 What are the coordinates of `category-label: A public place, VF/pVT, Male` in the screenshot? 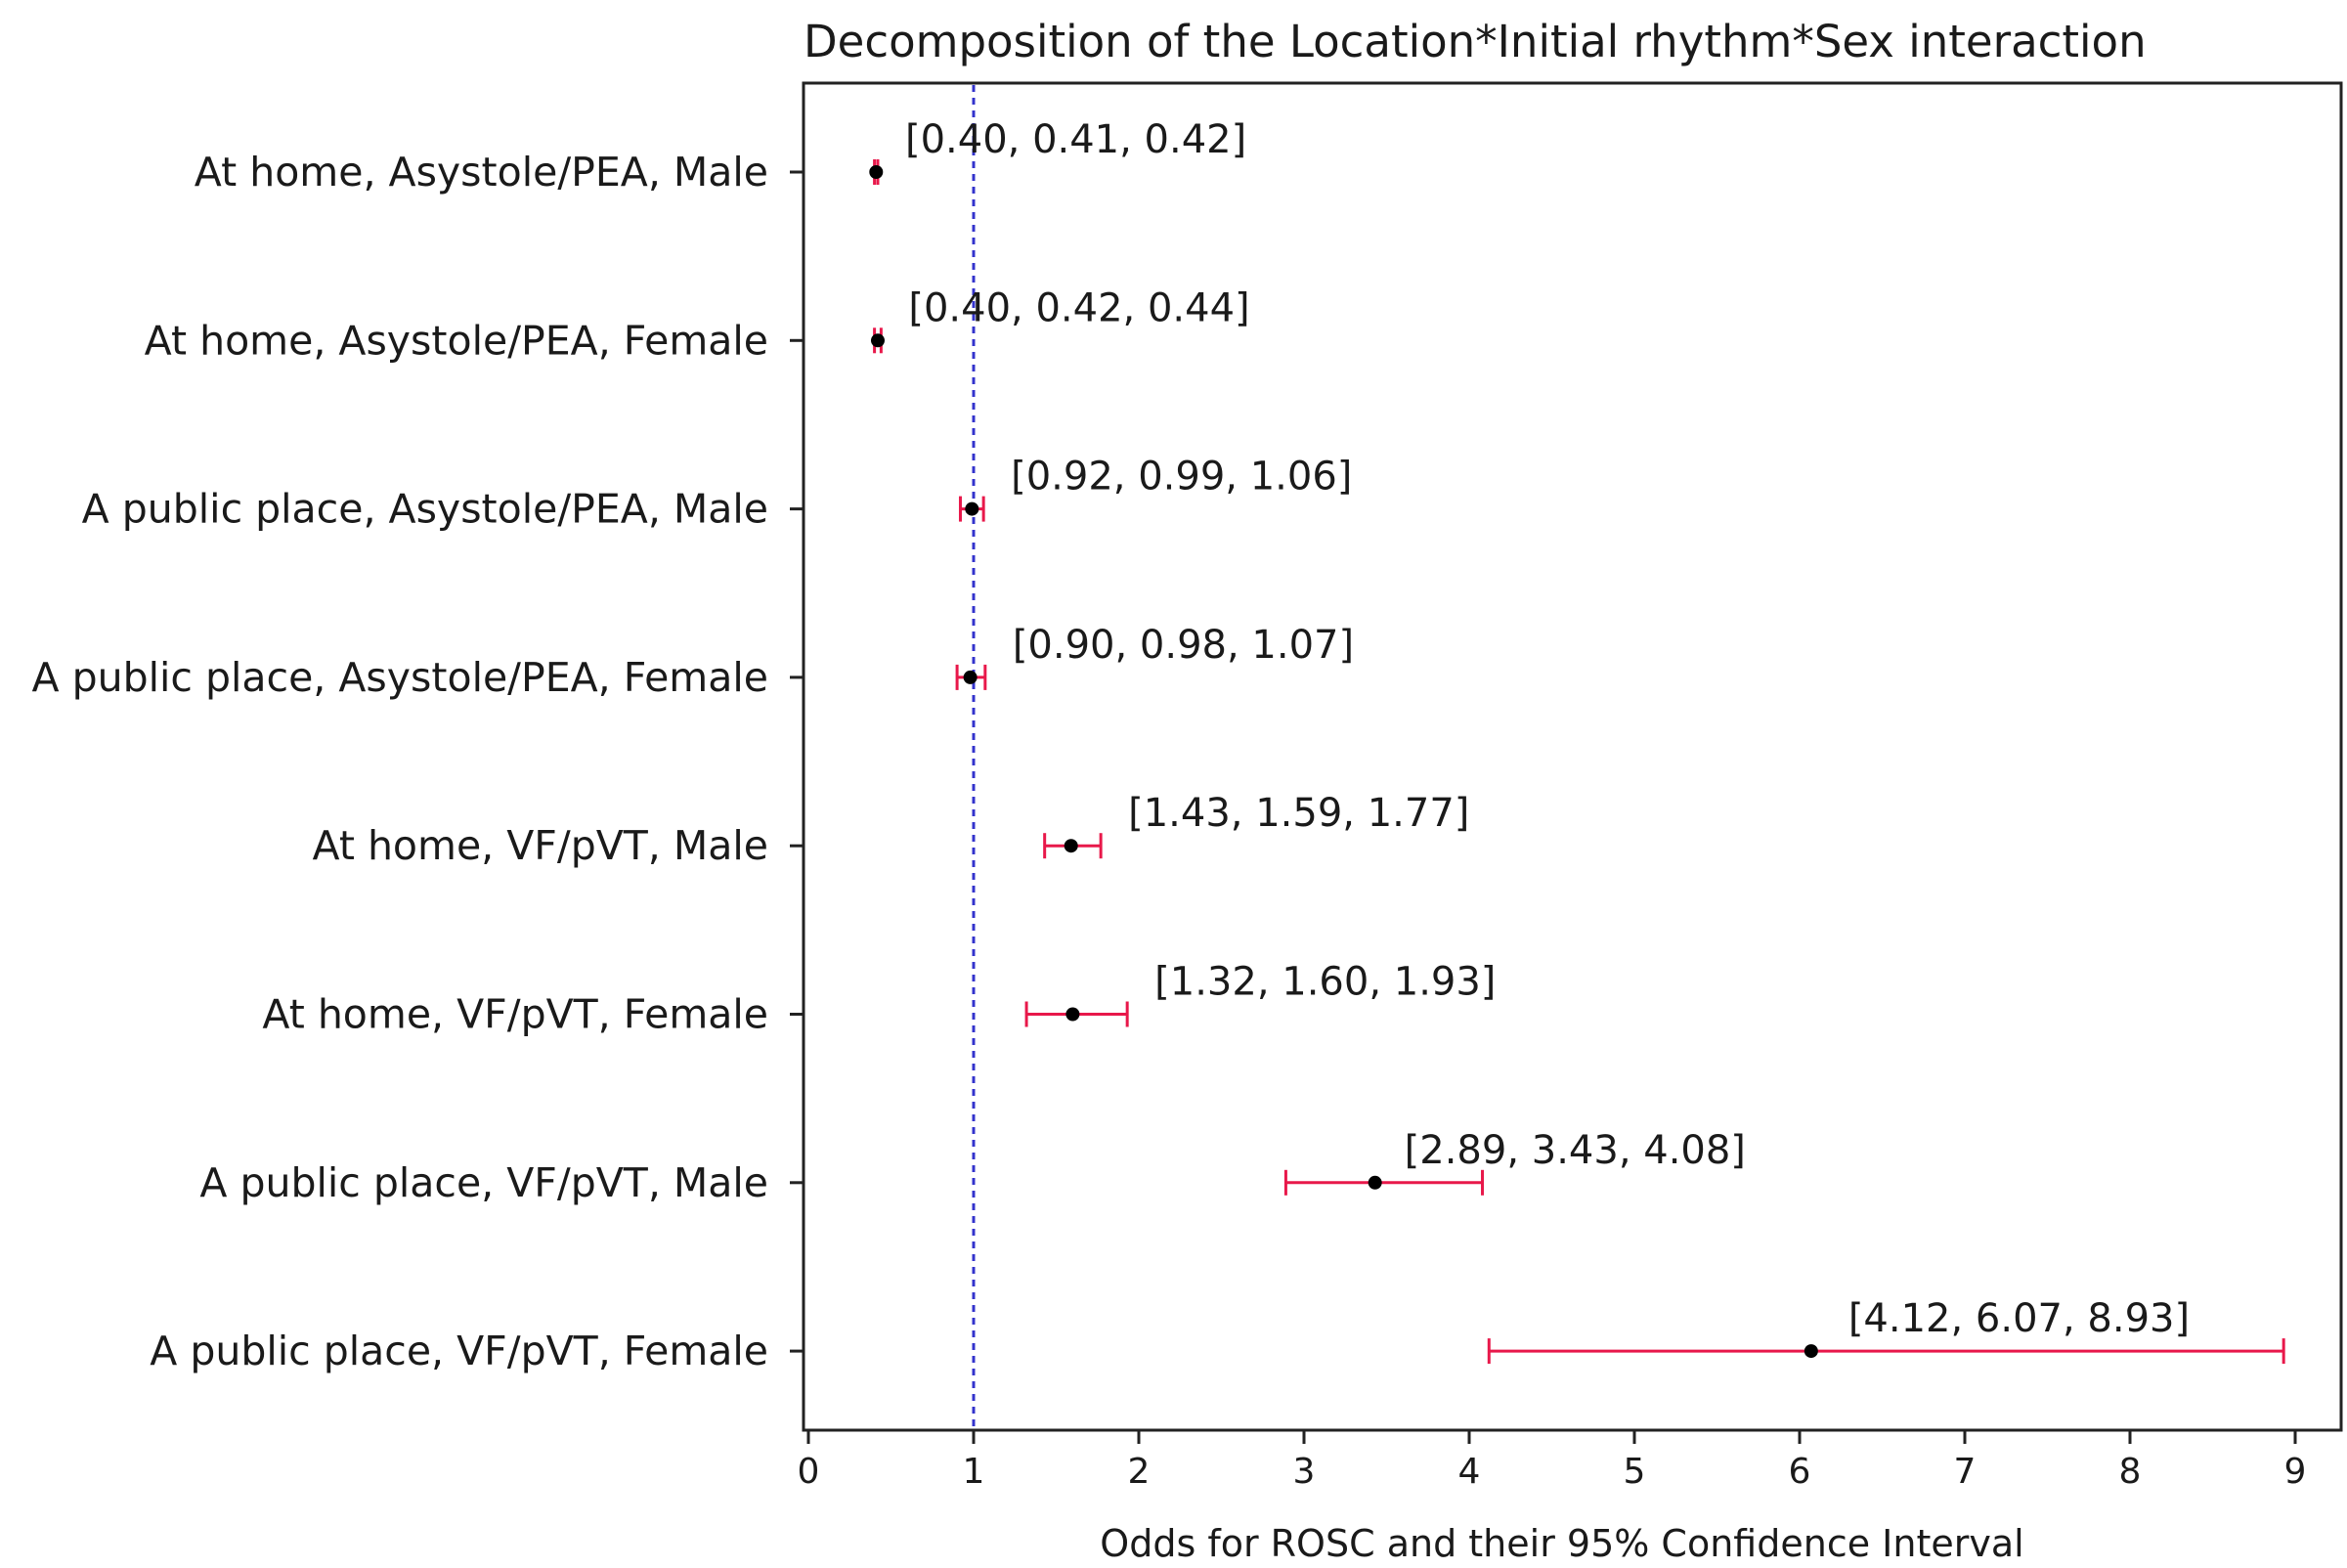 It's located at (484, 1182).